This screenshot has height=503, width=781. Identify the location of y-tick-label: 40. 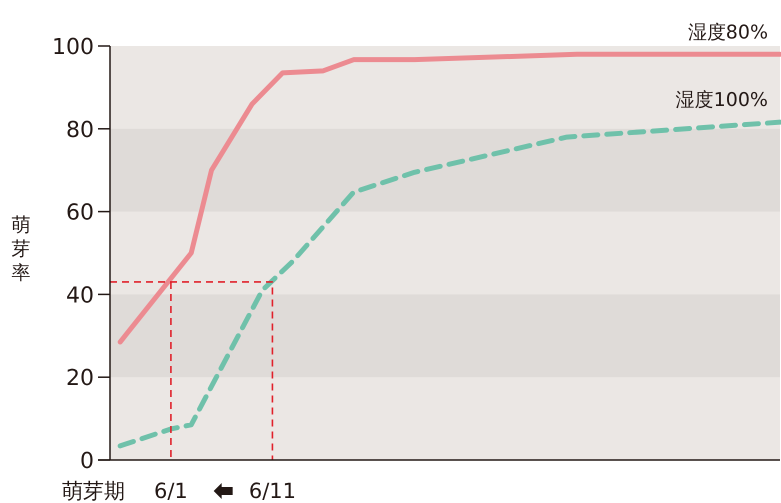
(80, 295).